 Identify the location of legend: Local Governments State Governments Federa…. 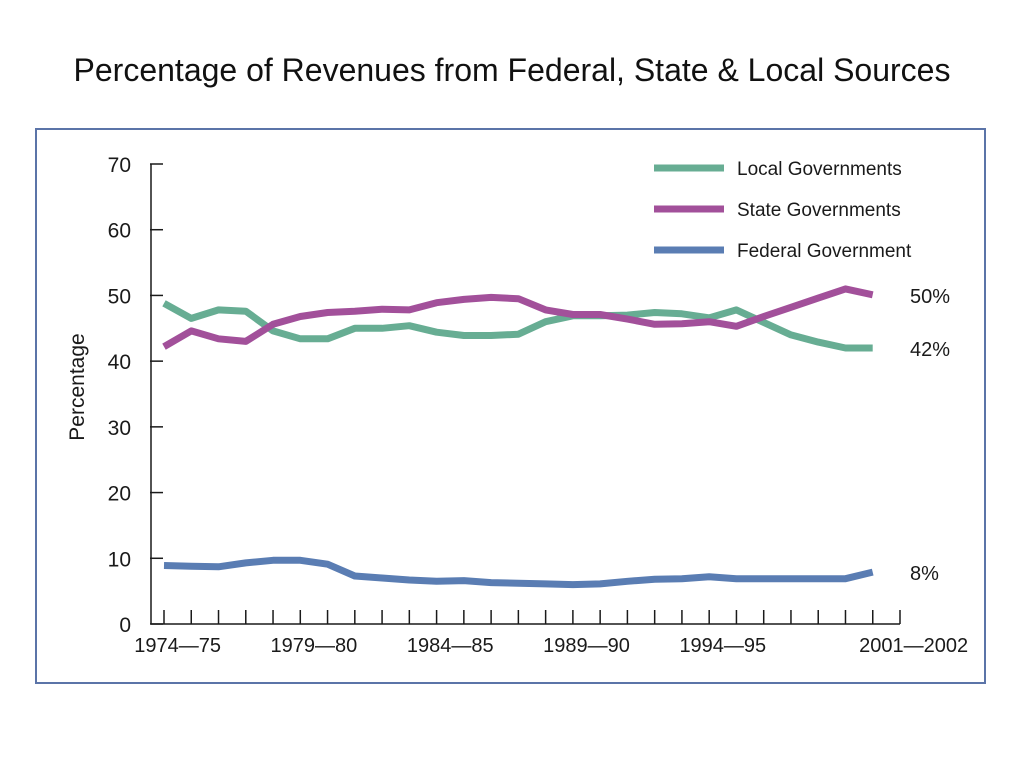
(783, 210).